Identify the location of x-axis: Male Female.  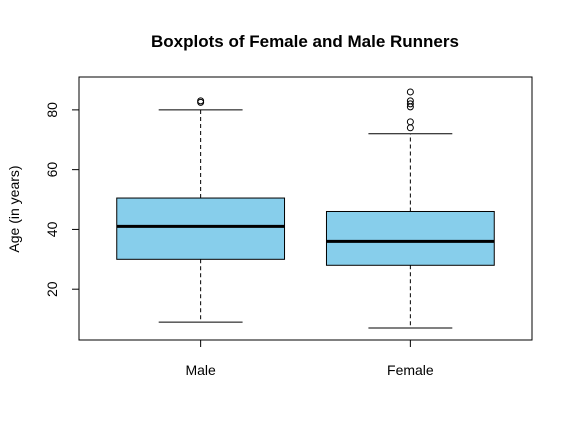
(309, 359).